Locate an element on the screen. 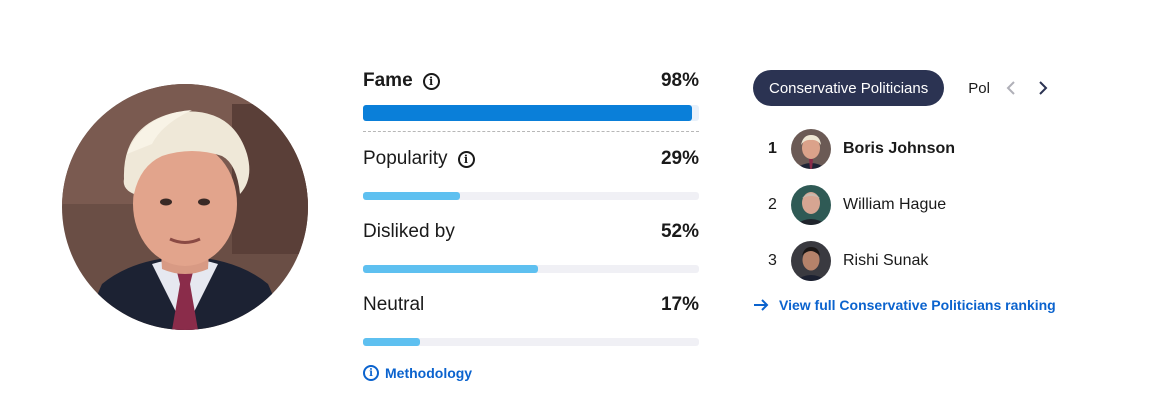 This screenshot has width=1174, height=404. popularity-metric: Popularity i 29% is located at coordinates (531, 172).